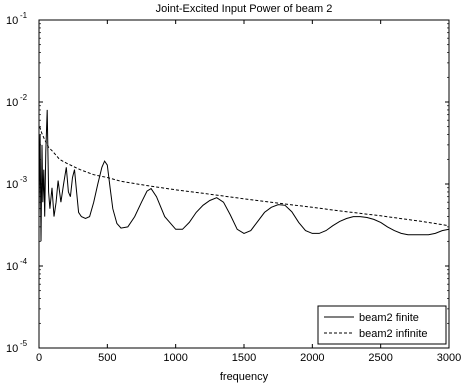 This screenshot has height=390, width=469. Describe the element at coordinates (24, 97) in the screenshot. I see `y-tick-label-exponent: -2` at that location.